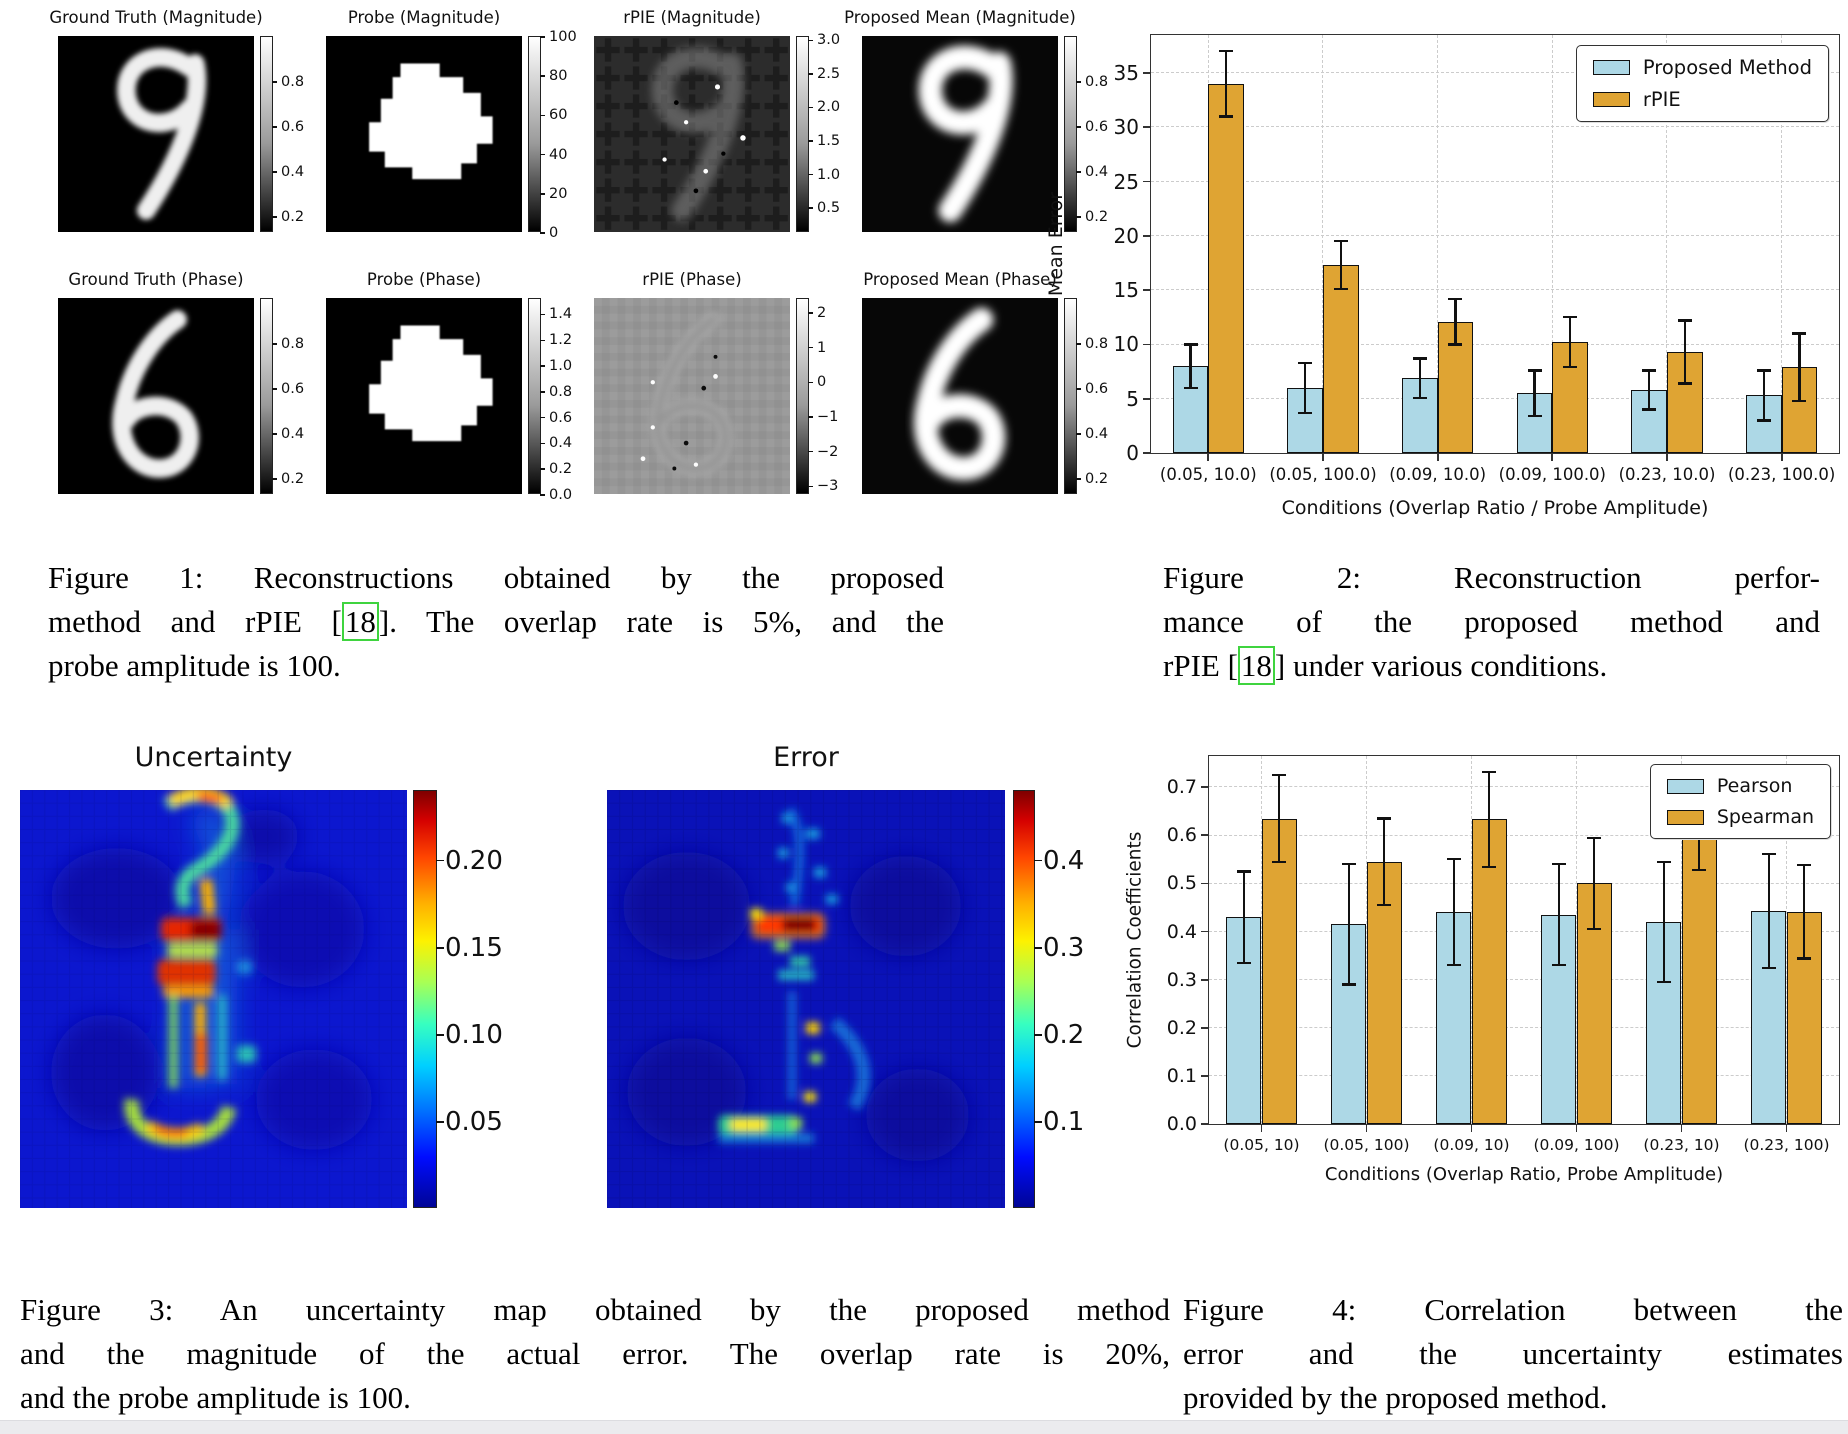  What do you see at coordinates (213, 757) in the screenshot?
I see `uncertainty-map-title: Uncertainty` at bounding box center [213, 757].